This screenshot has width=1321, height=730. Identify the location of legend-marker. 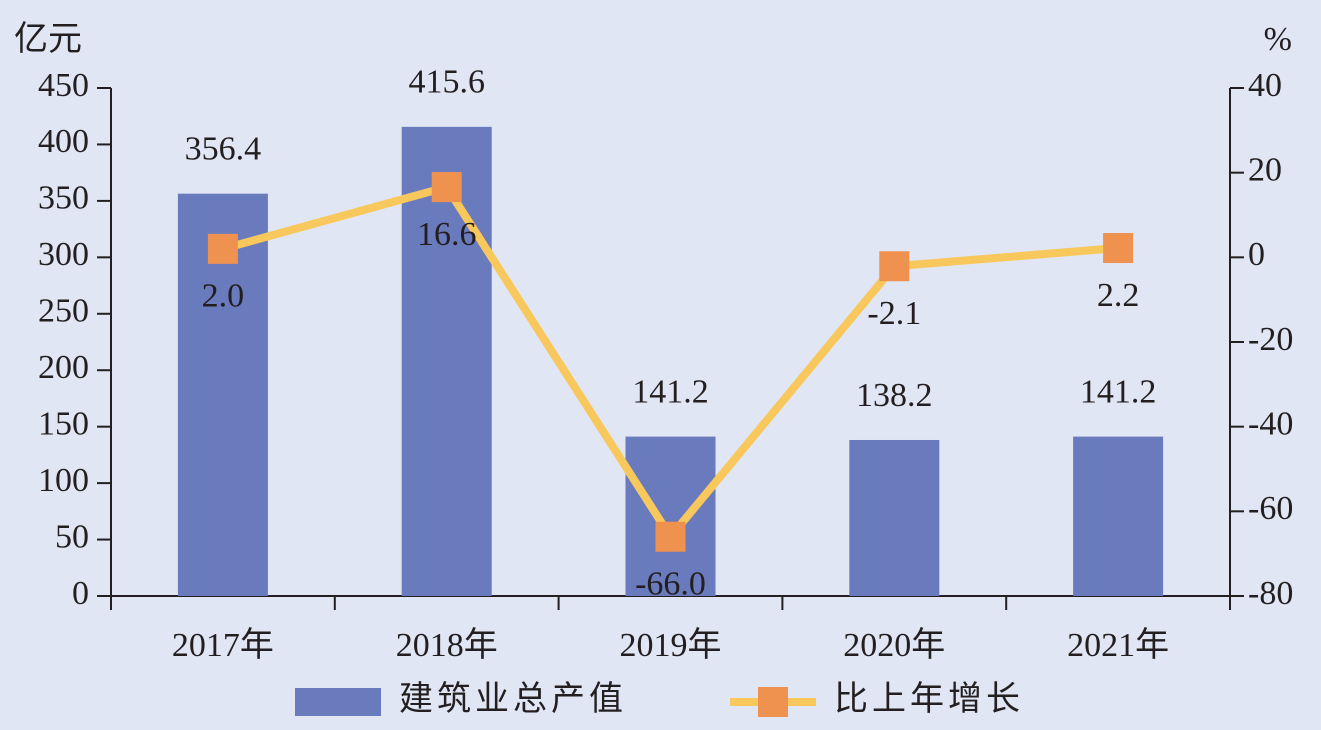
(773, 702).